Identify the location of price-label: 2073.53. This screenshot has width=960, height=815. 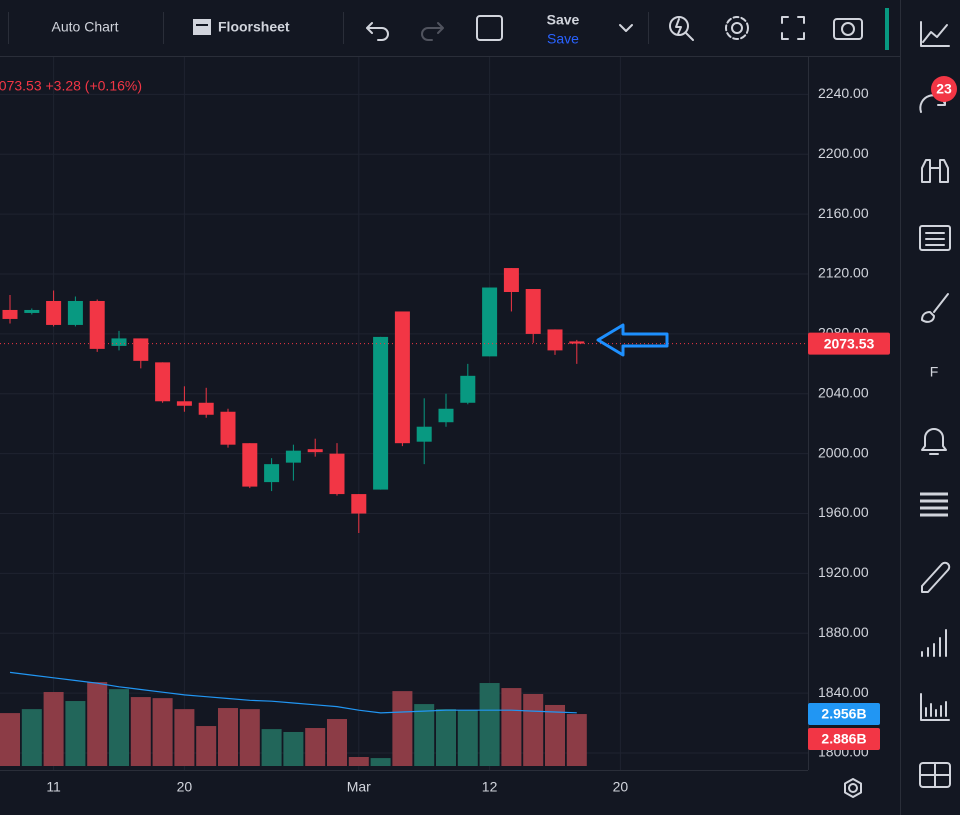
(849, 343).